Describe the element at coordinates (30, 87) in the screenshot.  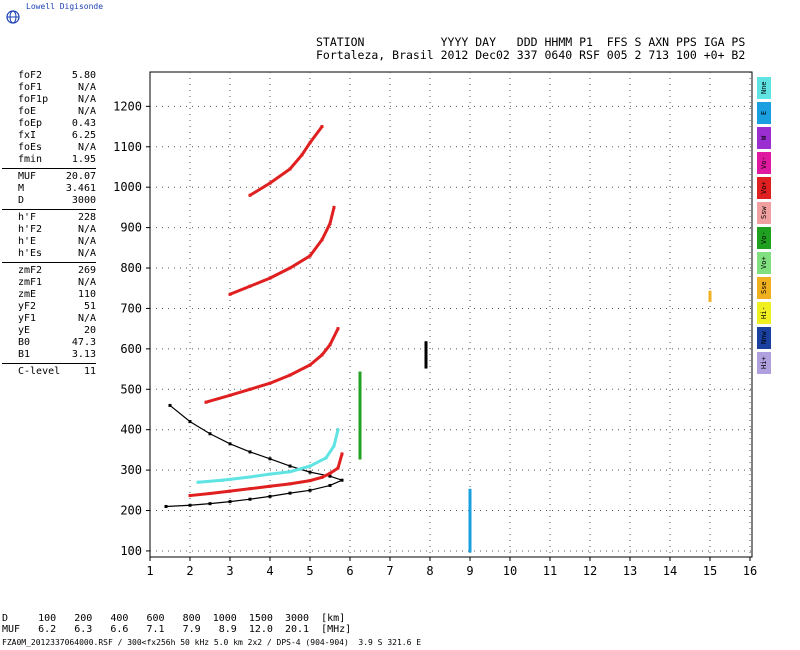
I see `param-label: foF1` at that location.